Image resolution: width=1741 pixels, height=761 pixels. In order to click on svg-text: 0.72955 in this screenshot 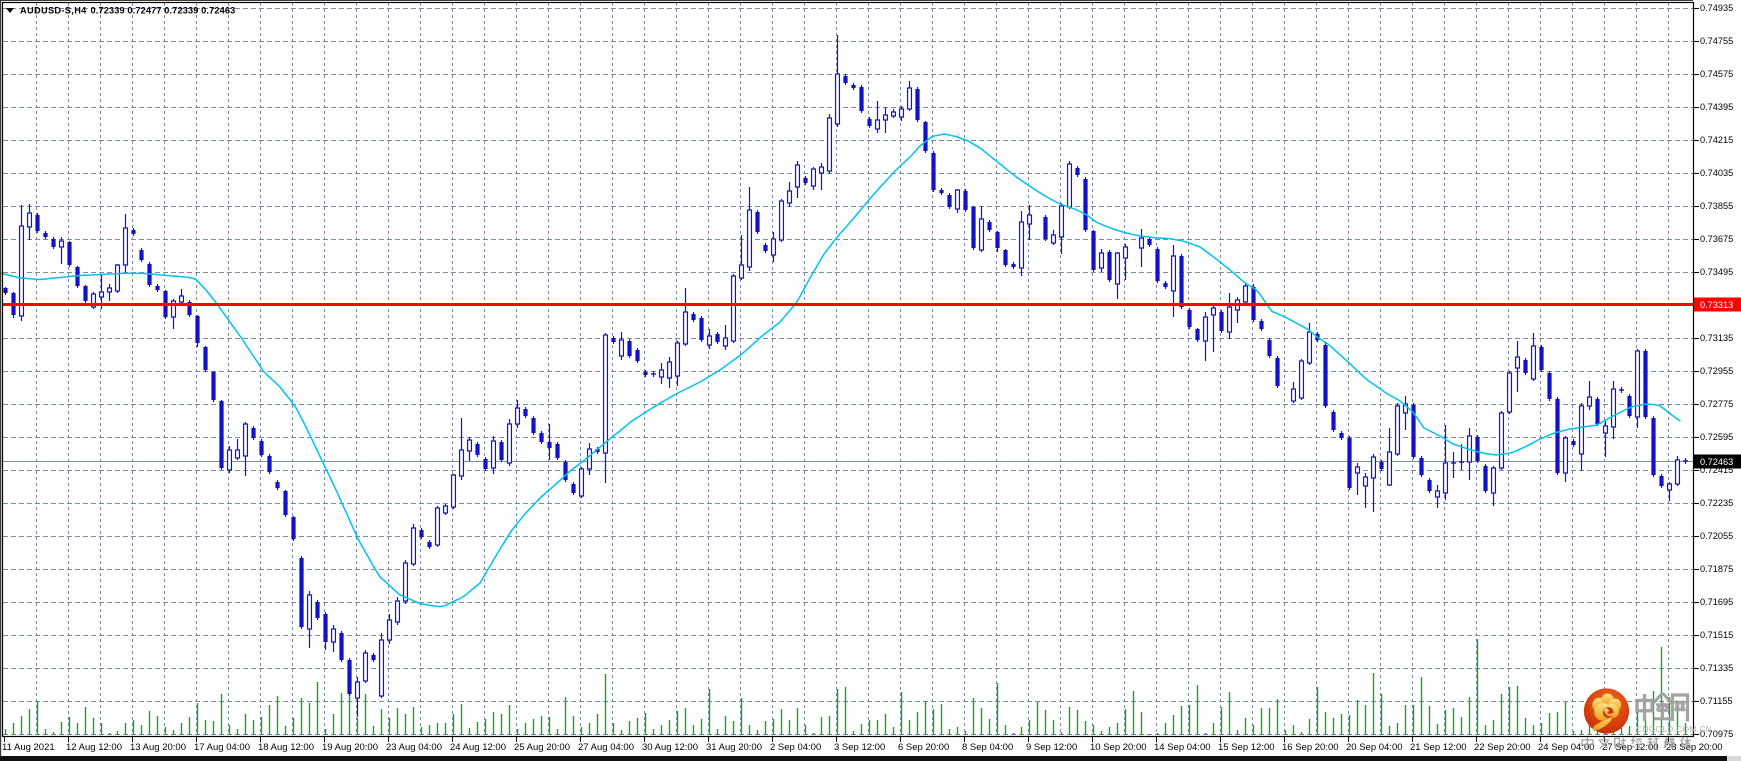, I will do `click(1716, 371)`.